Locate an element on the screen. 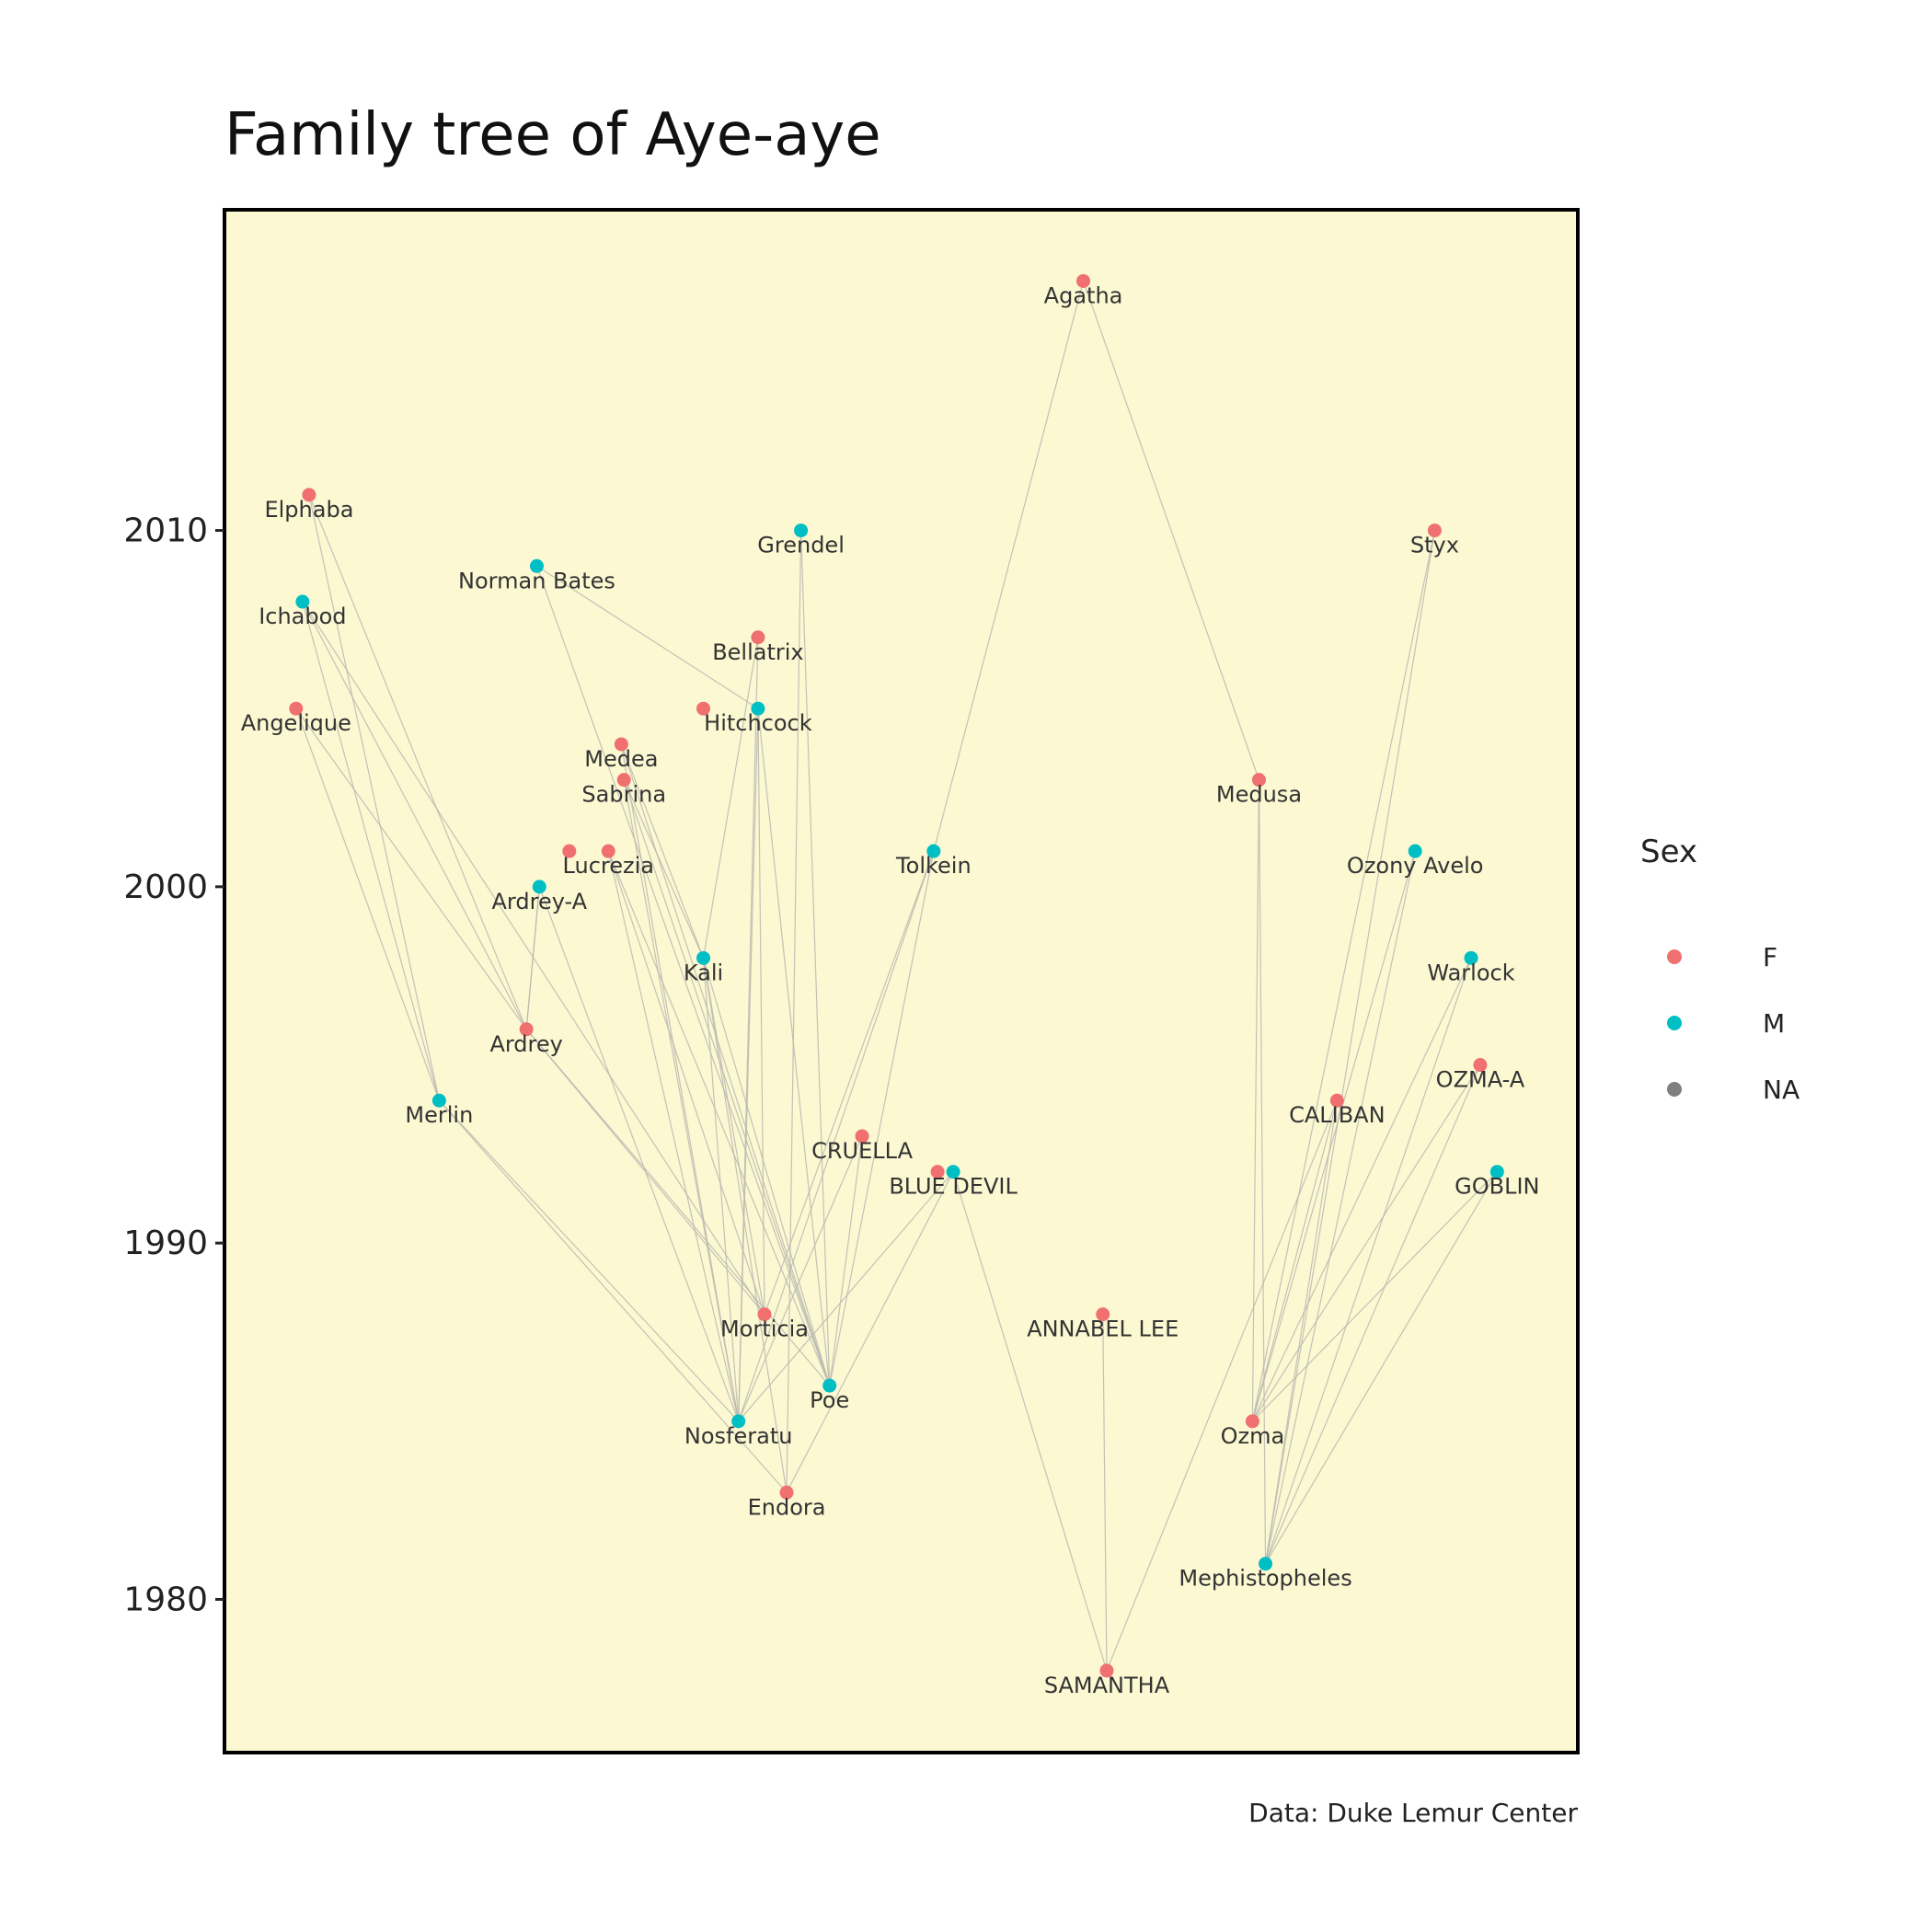 The width and height of the screenshot is (1932, 1932). node-point-ozma-a is located at coordinates (1480, 1065).